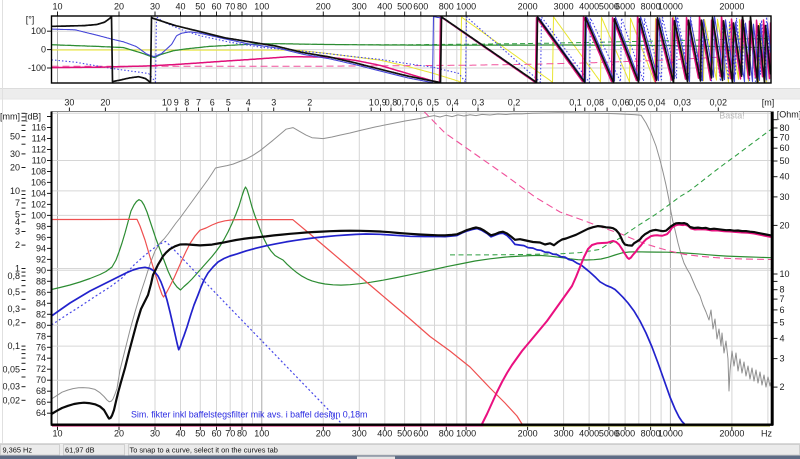 This screenshot has height=459, width=800. I want to click on svg-text: 0,04, so click(657, 103).